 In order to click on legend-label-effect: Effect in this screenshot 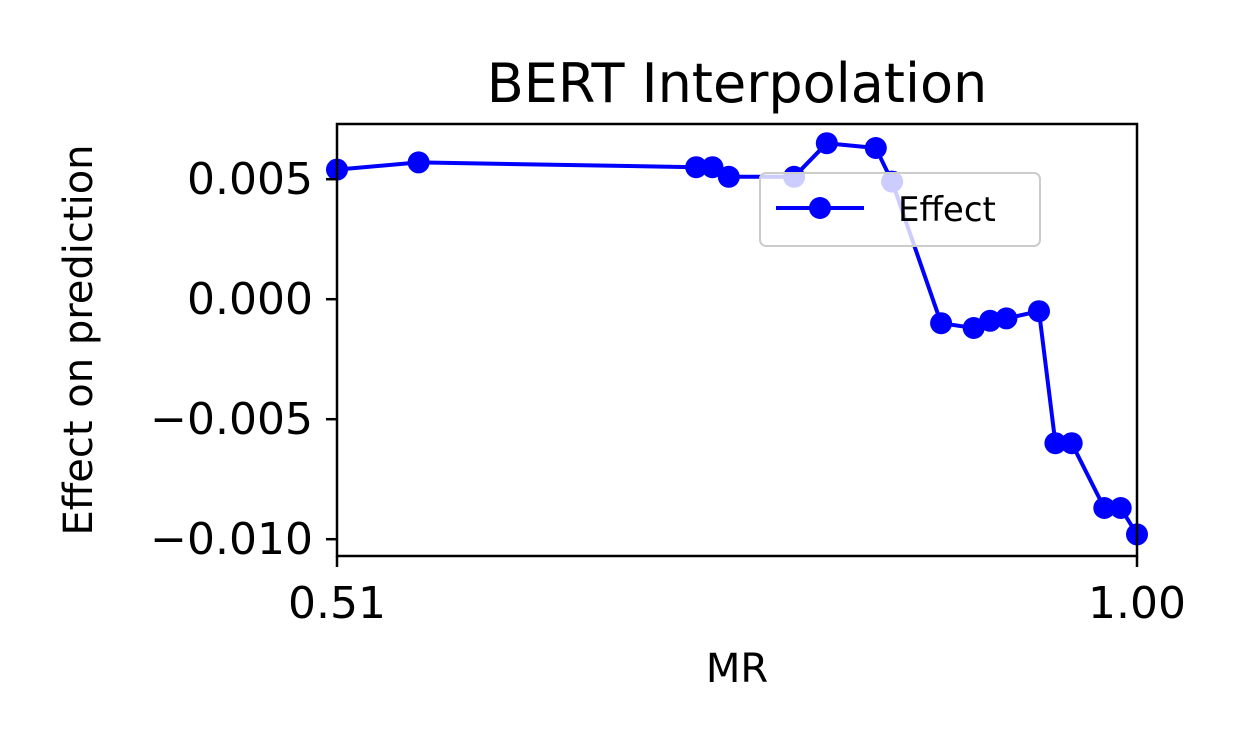, I will do `click(947, 210)`.